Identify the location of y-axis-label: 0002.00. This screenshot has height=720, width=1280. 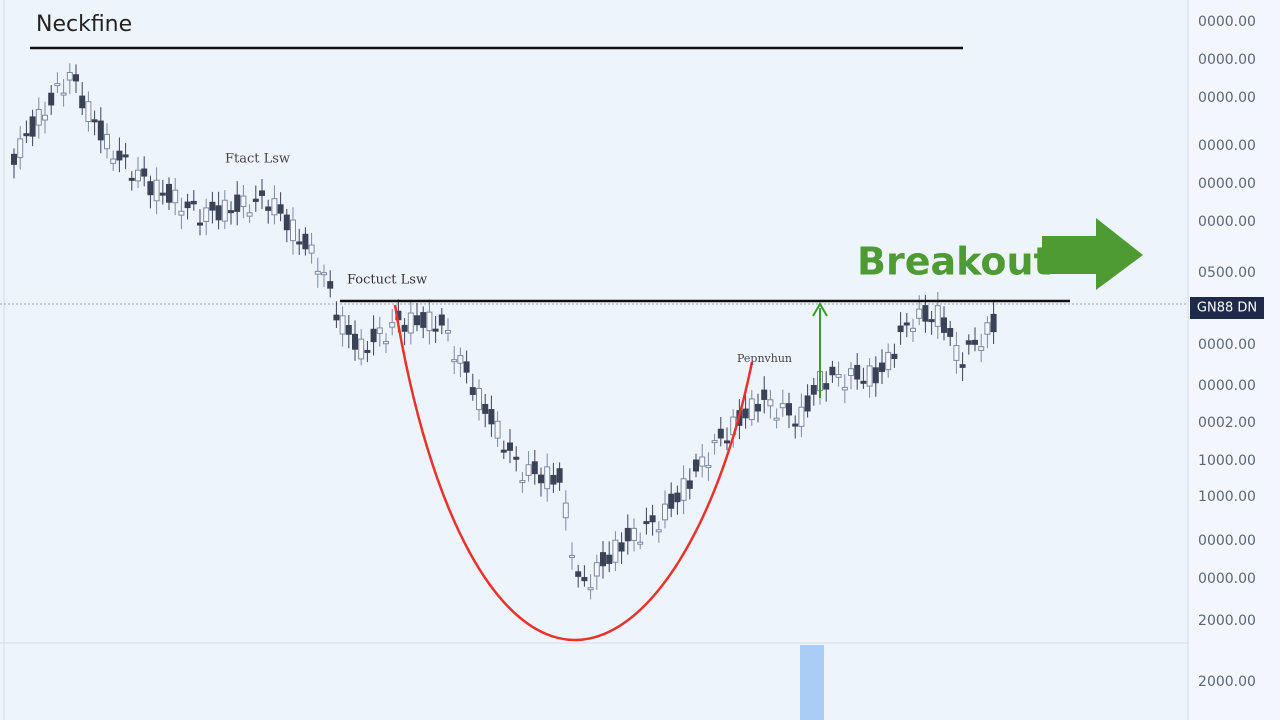
(1227, 423).